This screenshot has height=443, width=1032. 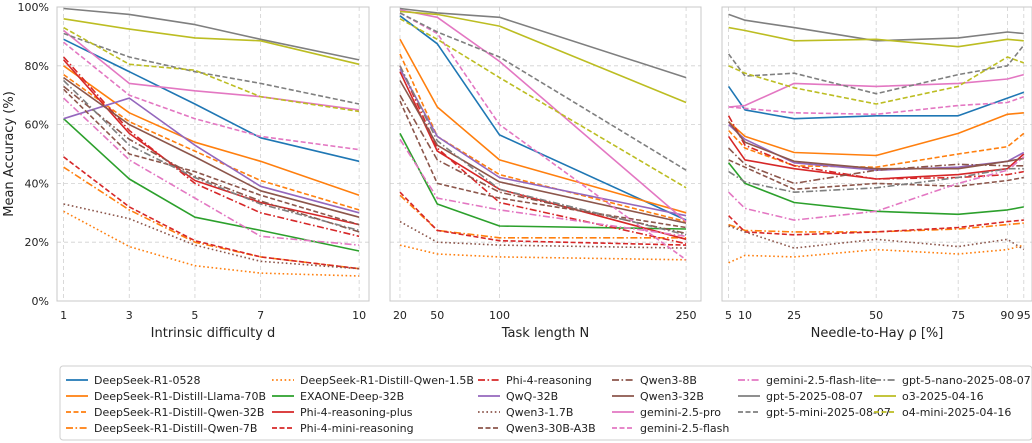 I want to click on x-axis-label: Task length N, so click(x=545, y=333).